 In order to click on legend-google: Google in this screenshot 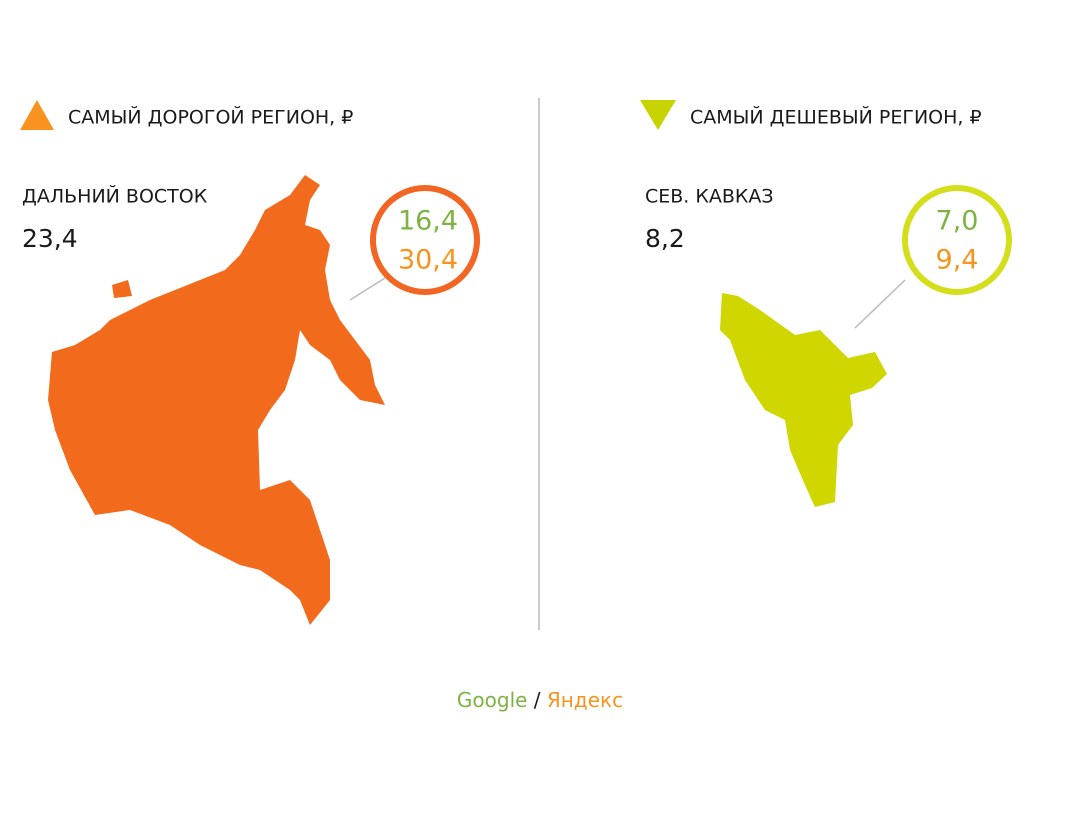, I will do `click(492, 700)`.